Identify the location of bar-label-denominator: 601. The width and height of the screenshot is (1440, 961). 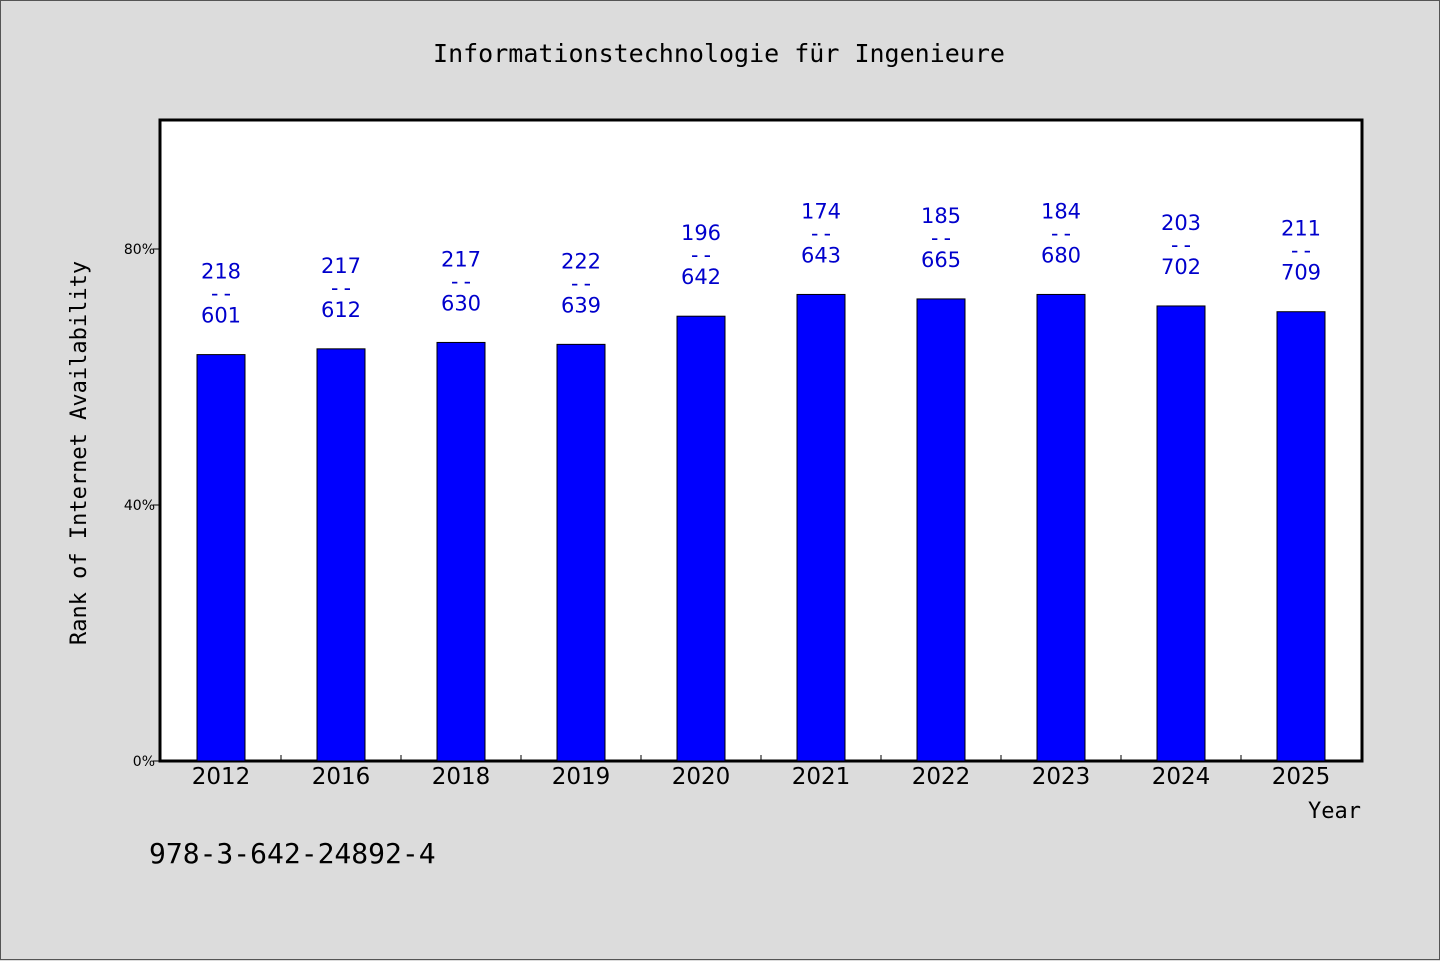
(221, 316).